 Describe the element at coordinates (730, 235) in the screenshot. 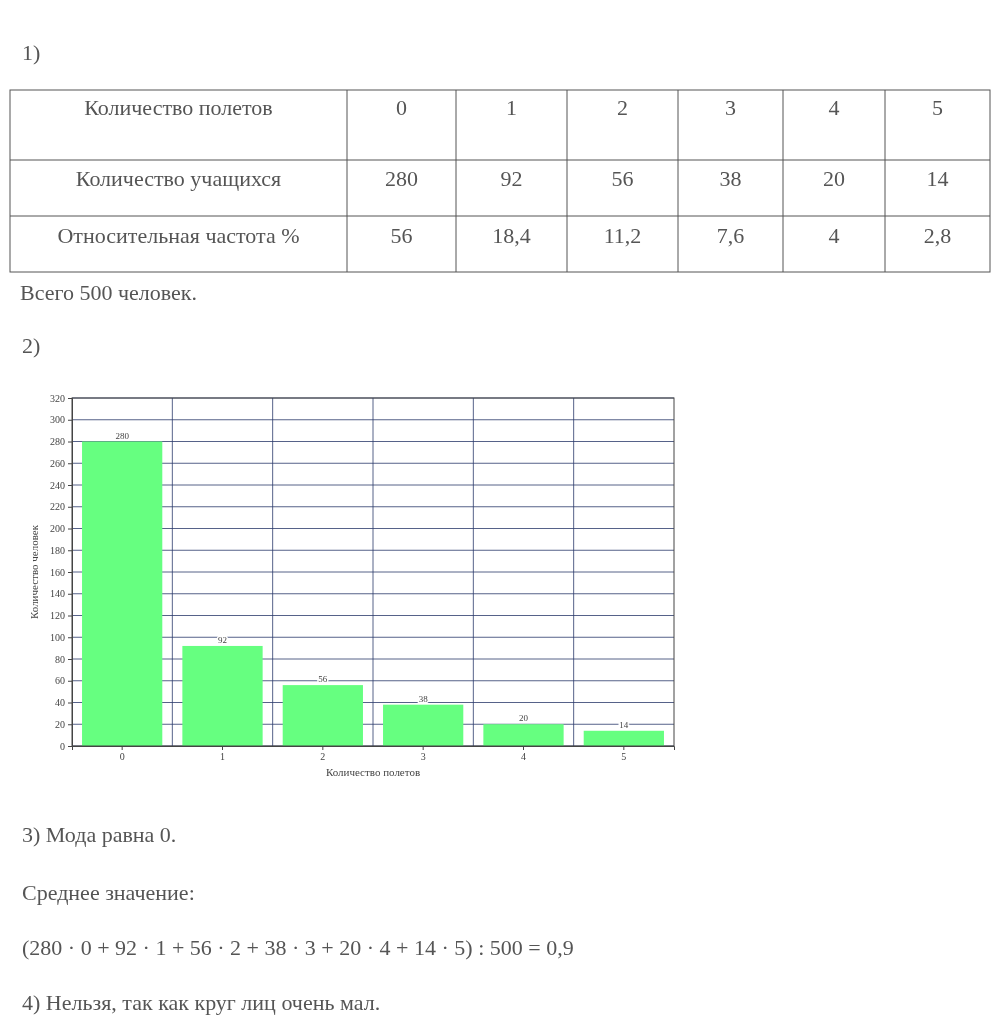

I see `text: 7,6` at that location.